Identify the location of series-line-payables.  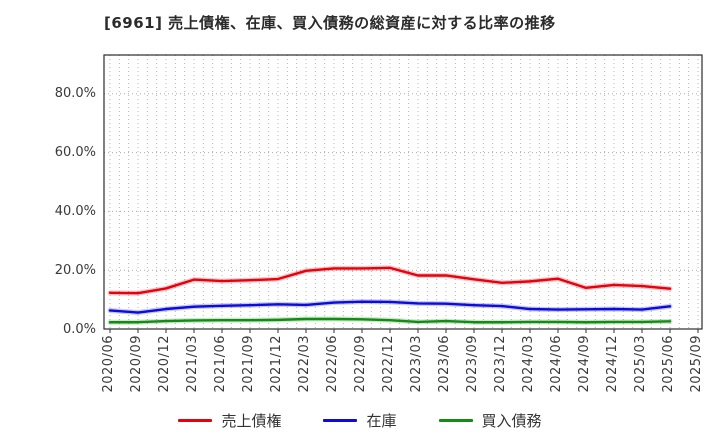
(390, 320).